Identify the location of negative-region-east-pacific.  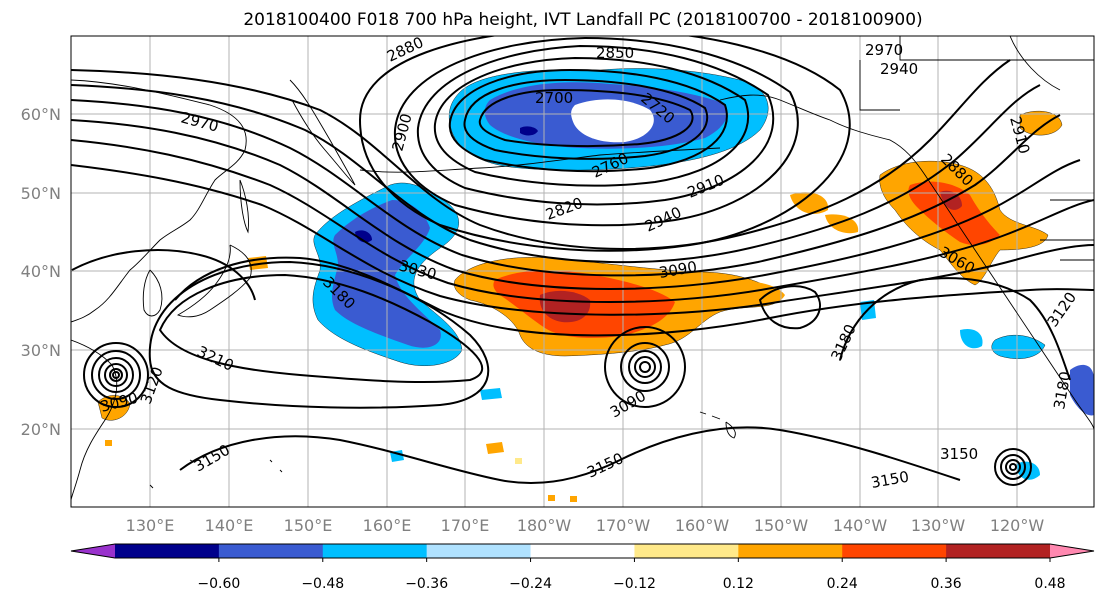
(1018, 346).